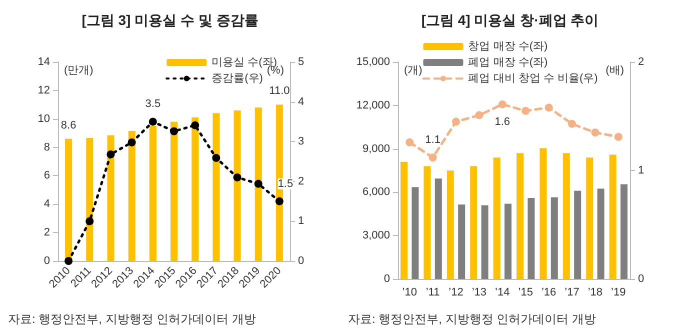 The image size is (680, 331). What do you see at coordinates (376, 148) in the screenshot?
I see `y-tick-label: 9,000` at bounding box center [376, 148].